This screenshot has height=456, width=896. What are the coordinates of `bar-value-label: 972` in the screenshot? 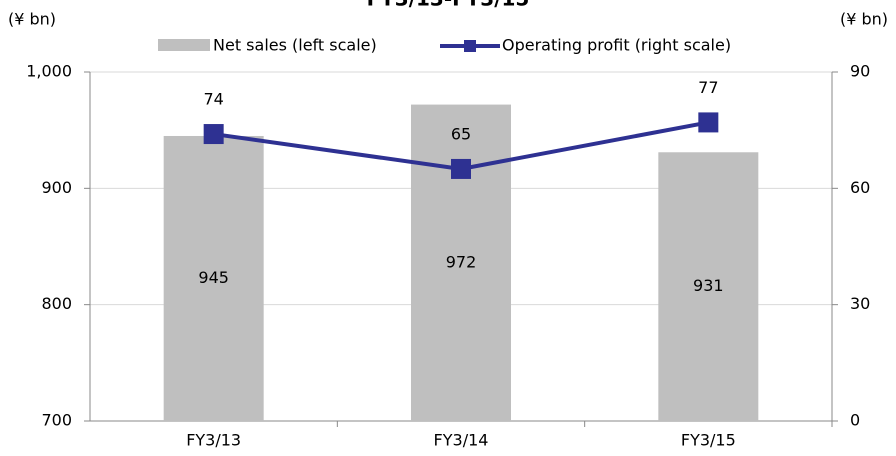 It's located at (461, 261).